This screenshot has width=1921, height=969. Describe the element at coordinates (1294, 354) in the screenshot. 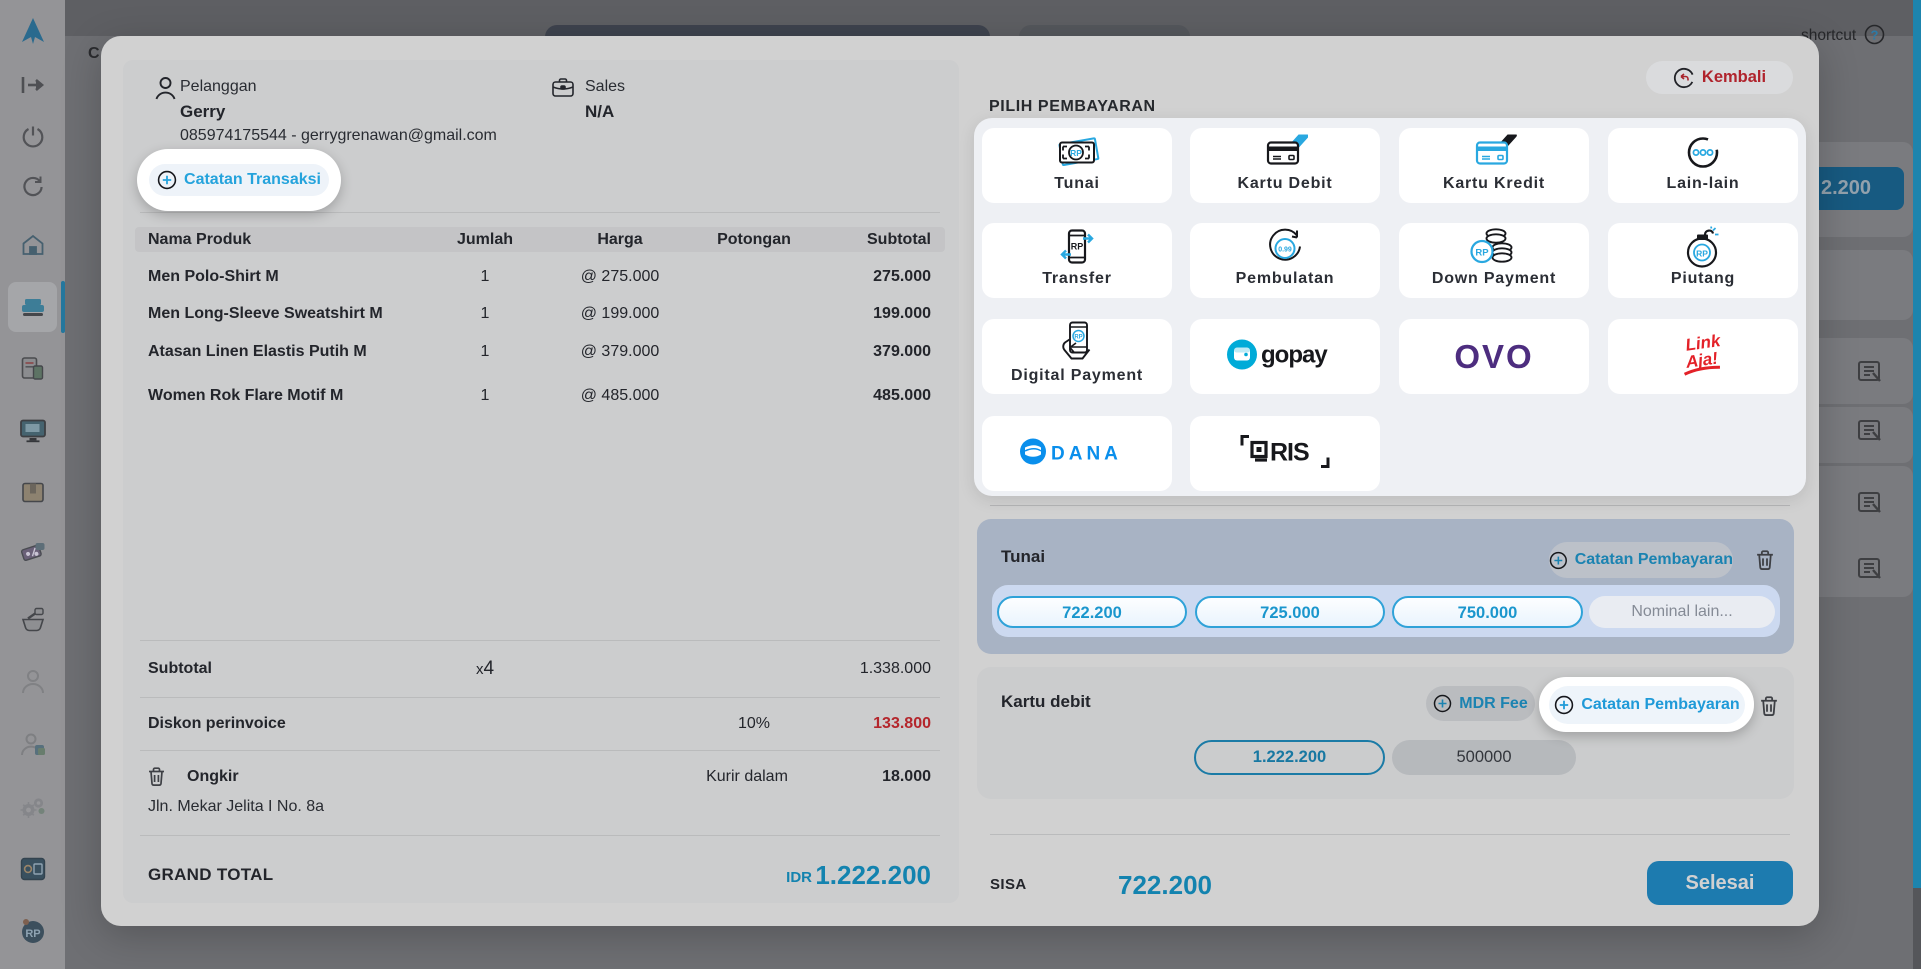

I see `svg-text: gopay` at that location.